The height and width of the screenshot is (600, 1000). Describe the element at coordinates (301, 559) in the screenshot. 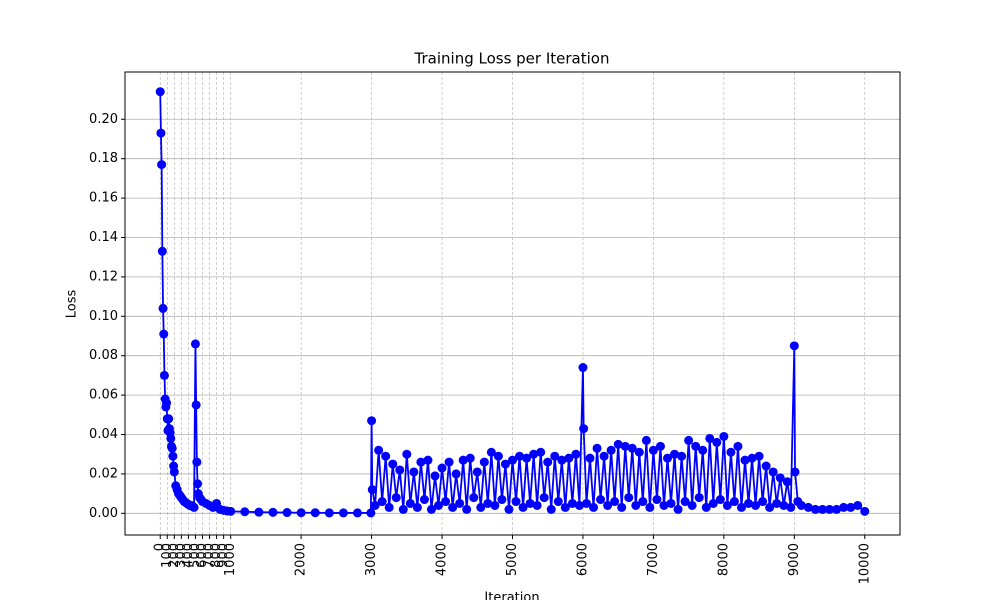

I see `x-tick-label: 2000` at that location.